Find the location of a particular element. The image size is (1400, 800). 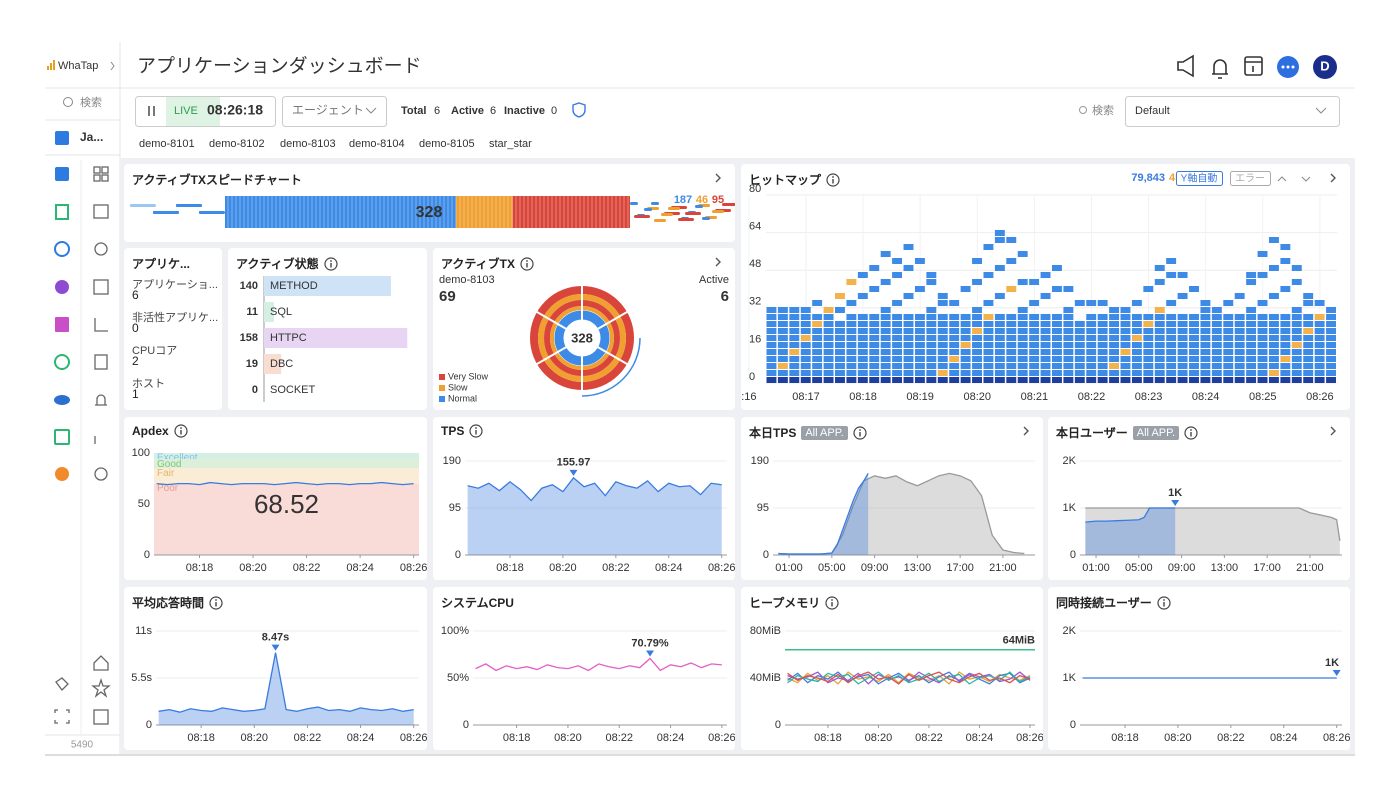

panel-title: ヒープメモリ is located at coordinates (785, 603).